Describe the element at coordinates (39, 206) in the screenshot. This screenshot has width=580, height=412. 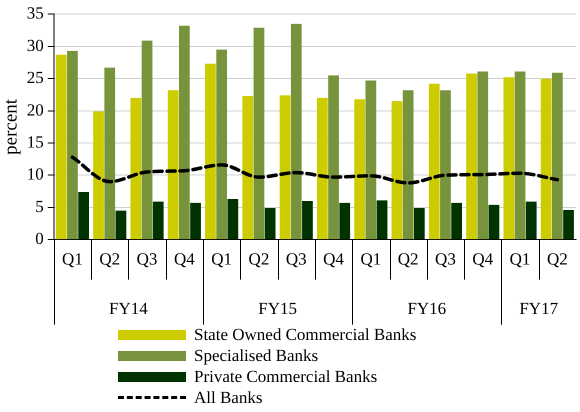
I see `y-tick-label: 5` at that location.